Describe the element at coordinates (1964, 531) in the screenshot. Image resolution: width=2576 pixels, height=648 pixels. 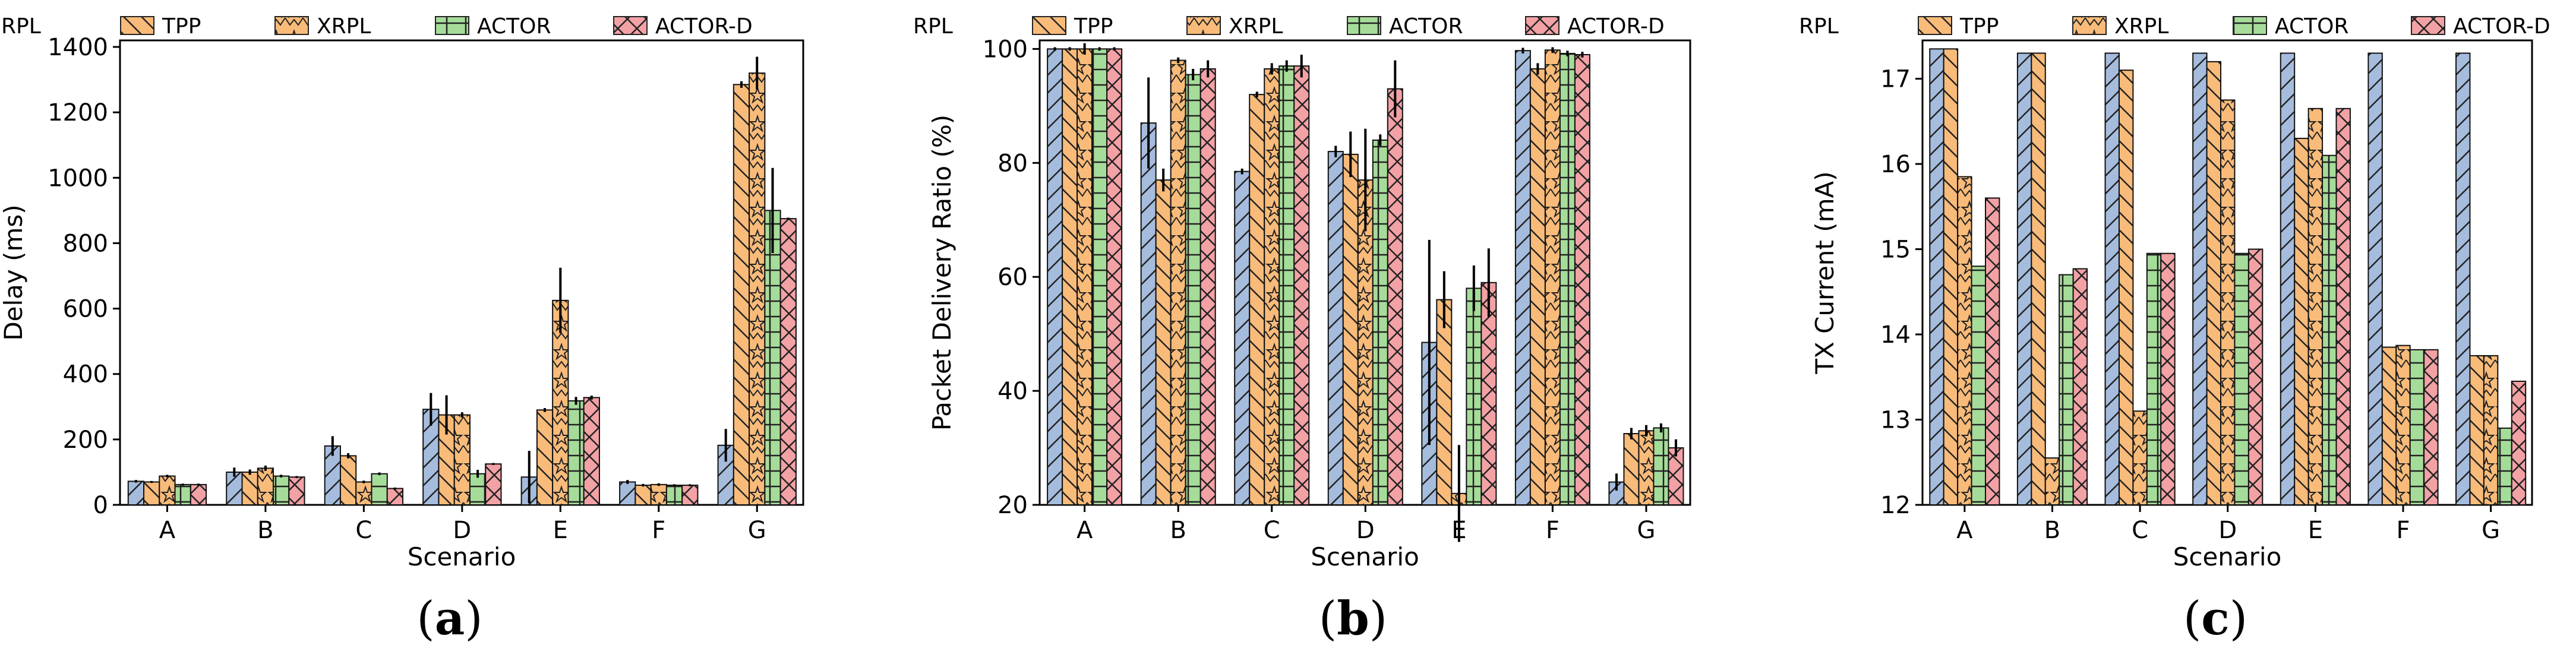
I see `tx-current-xtick-label-a: A` at that location.